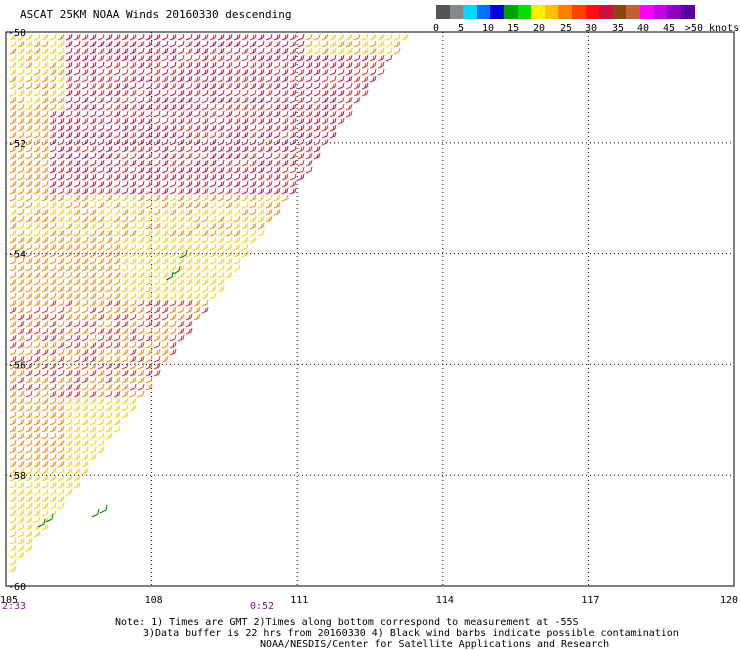  I want to click on colorbar-label: >50 knots, so click(712, 28).